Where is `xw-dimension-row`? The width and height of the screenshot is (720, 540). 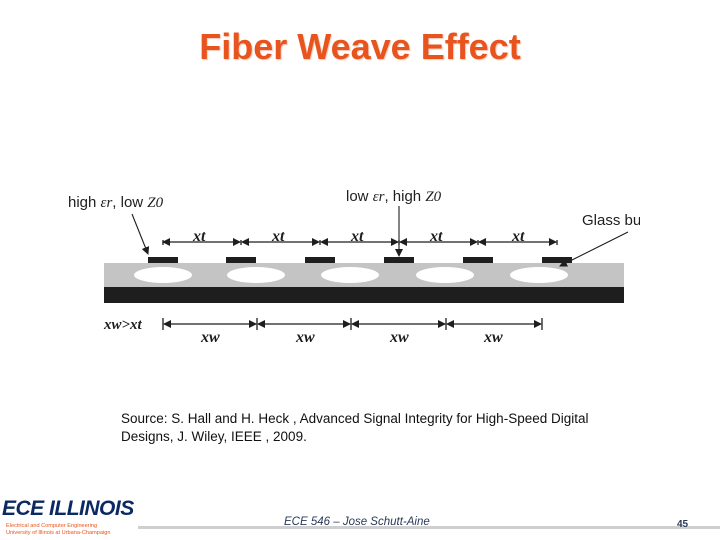
xw-dimension-row is located at coordinates (352, 324).